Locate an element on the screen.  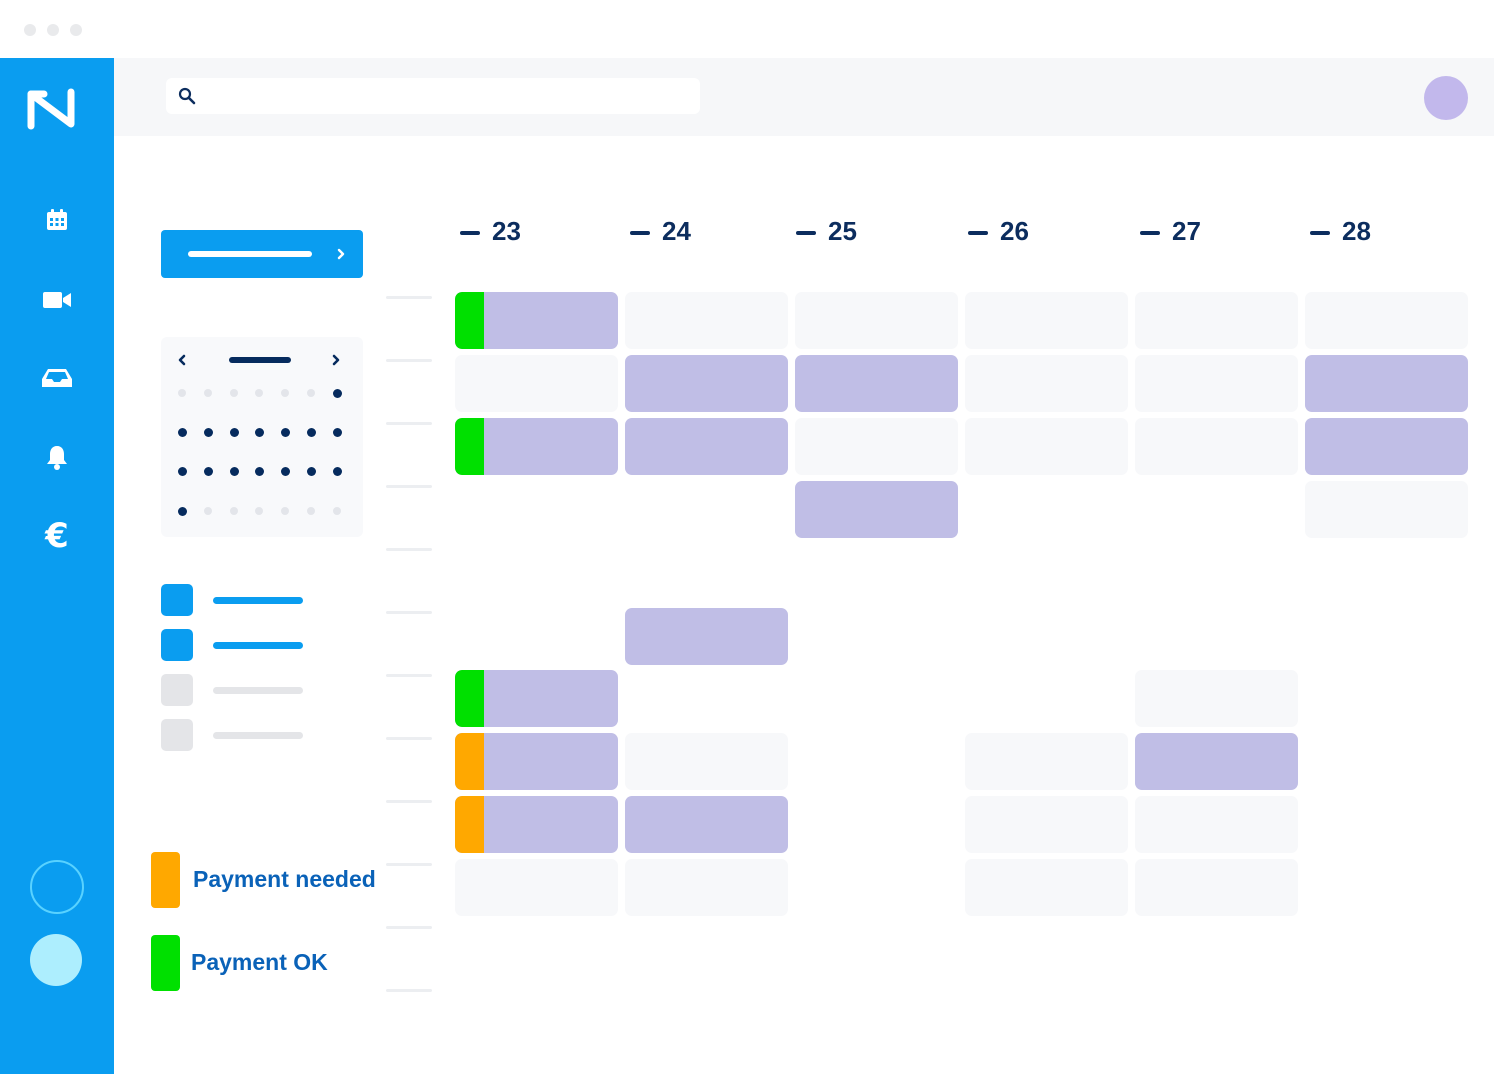
day-header: 25 is located at coordinates (826, 231).